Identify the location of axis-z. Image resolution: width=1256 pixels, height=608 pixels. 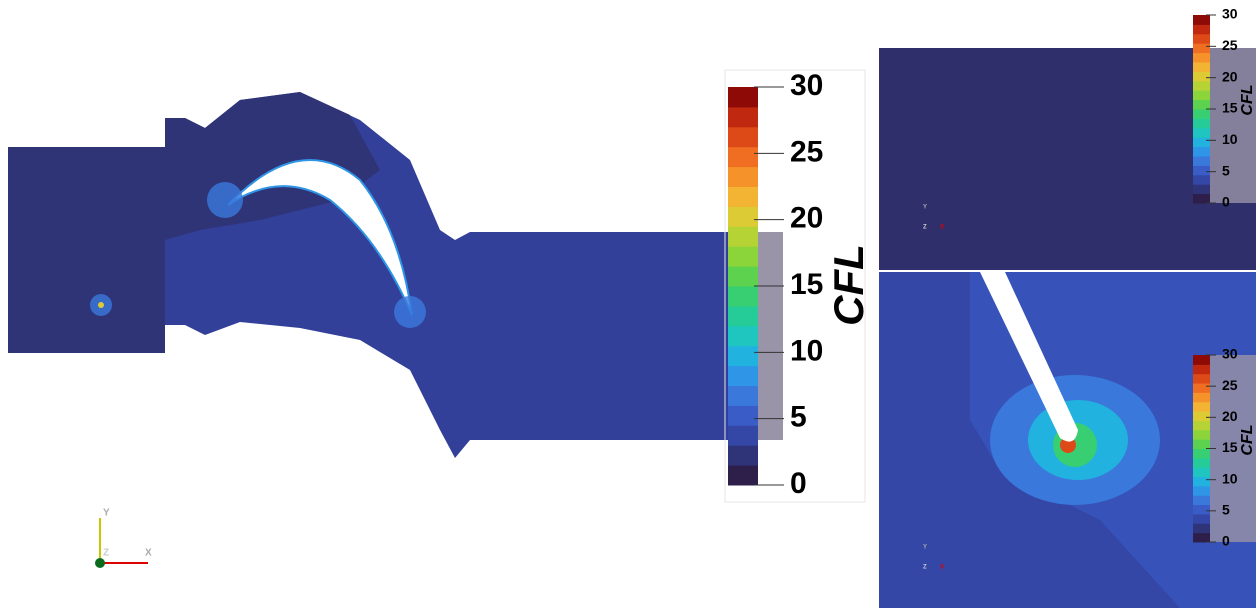
(100, 563).